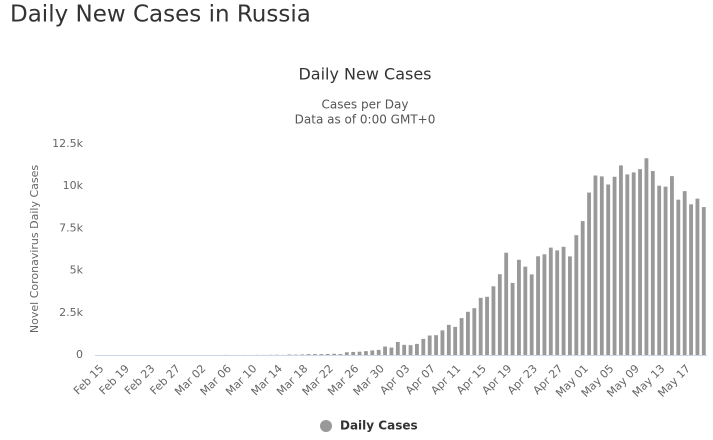  What do you see at coordinates (326, 426) in the screenshot?
I see `legend-marker` at bounding box center [326, 426].